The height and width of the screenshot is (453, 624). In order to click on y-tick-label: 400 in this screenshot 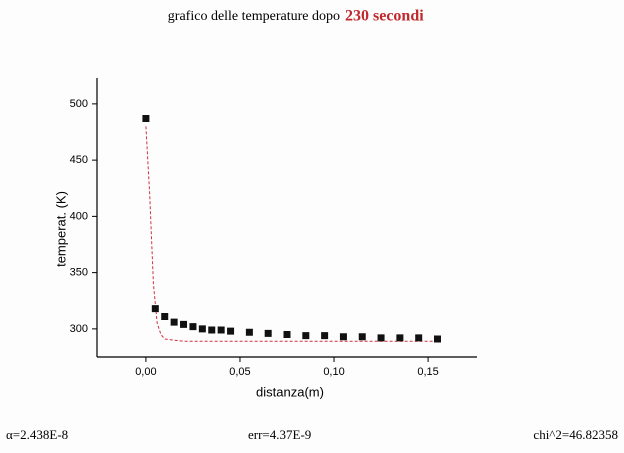, I will do `click(79, 216)`.